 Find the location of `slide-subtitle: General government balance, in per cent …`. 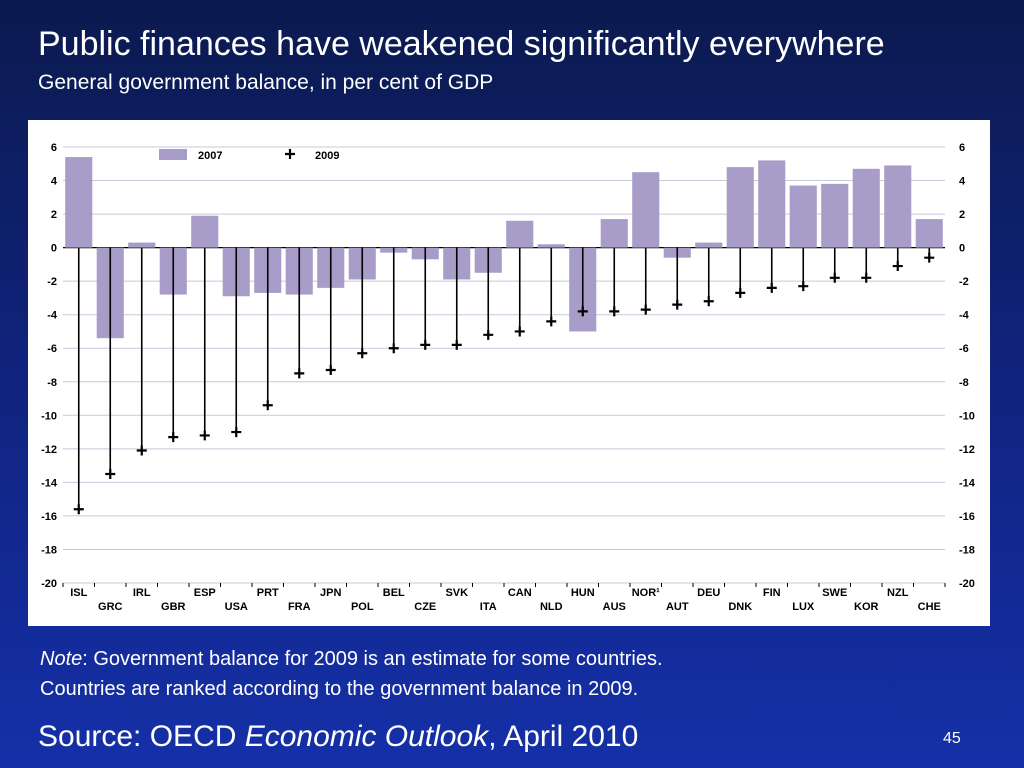

slide-subtitle: General government balance, in per cent … is located at coordinates (266, 82).